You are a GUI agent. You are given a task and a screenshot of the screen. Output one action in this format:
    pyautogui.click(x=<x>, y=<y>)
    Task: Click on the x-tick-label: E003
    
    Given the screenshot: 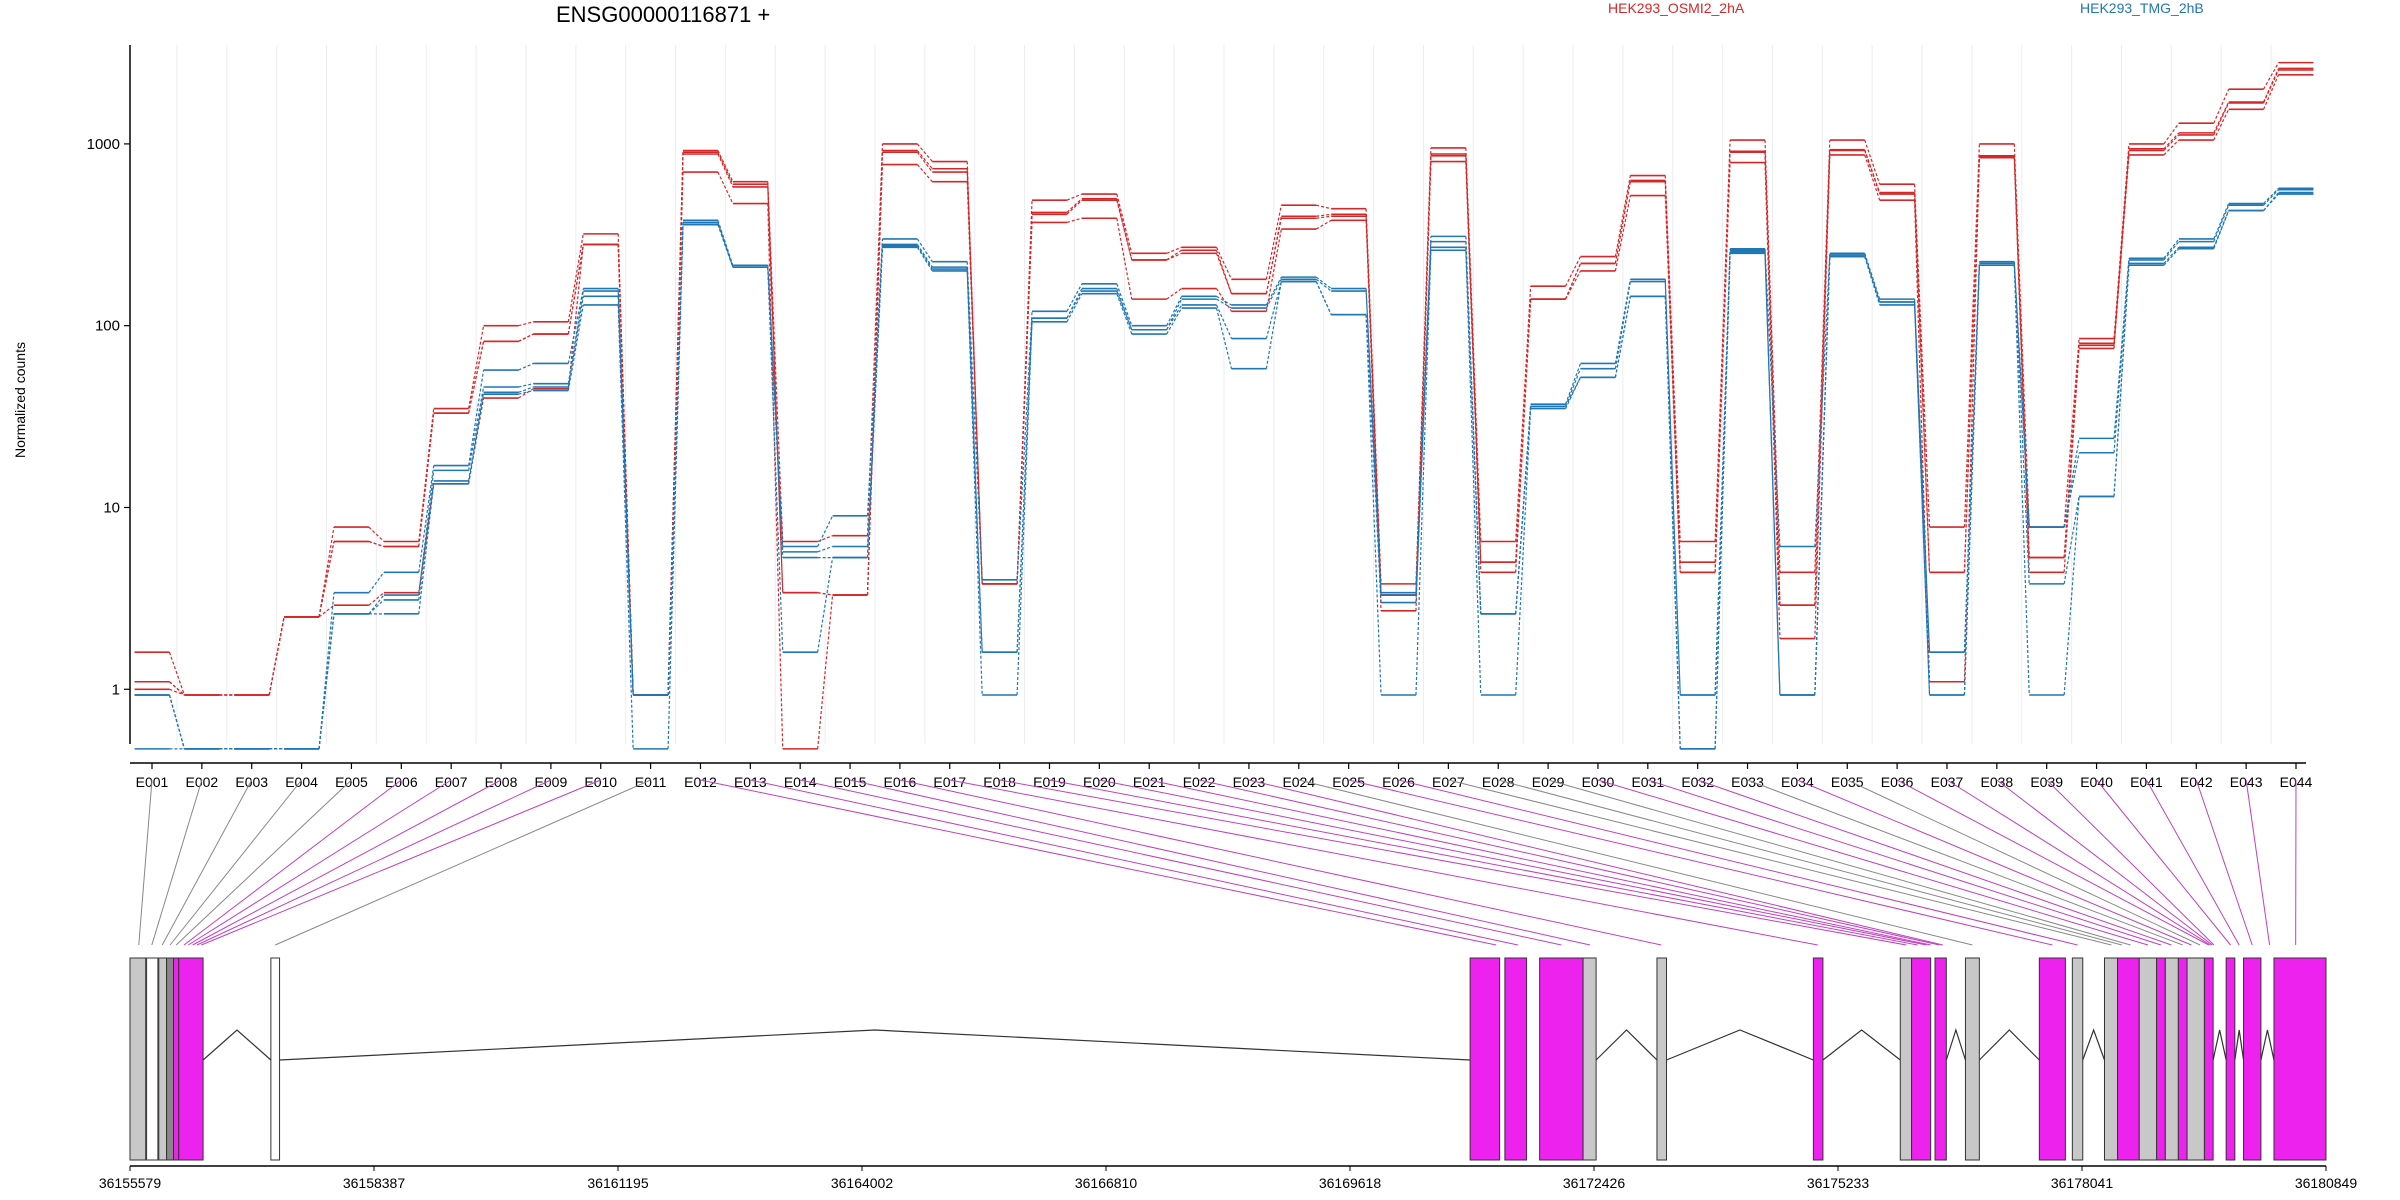 What is the action you would take?
    pyautogui.click(x=251, y=782)
    